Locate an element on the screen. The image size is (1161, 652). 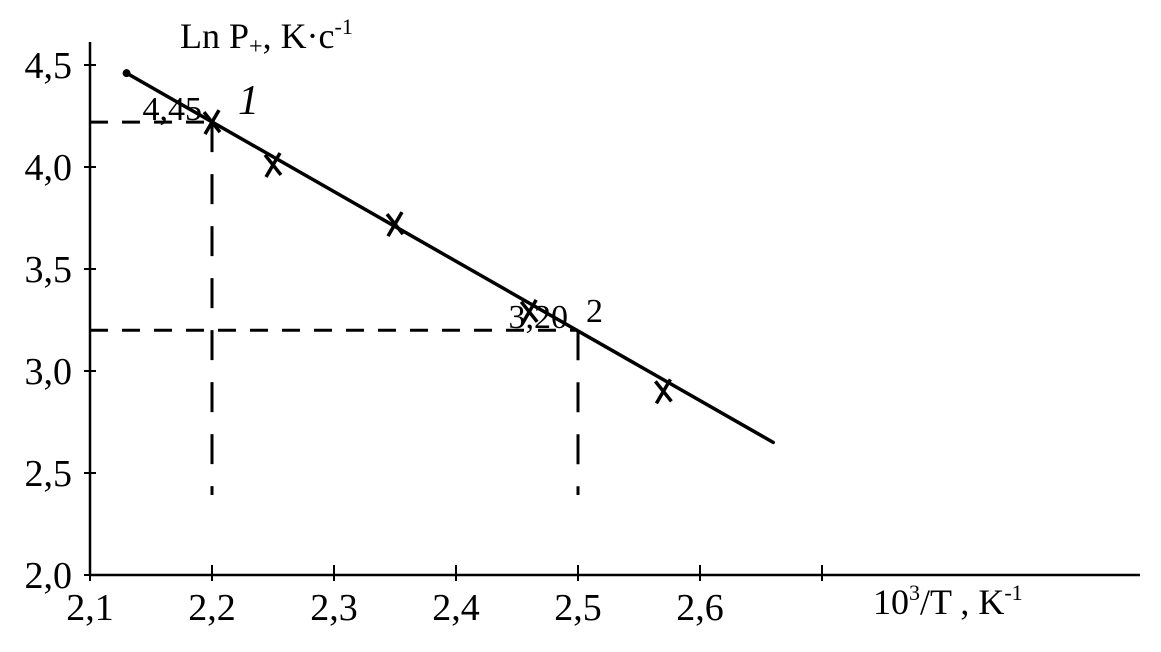
y-tick-label: 2,0 is located at coordinates (49, 576).